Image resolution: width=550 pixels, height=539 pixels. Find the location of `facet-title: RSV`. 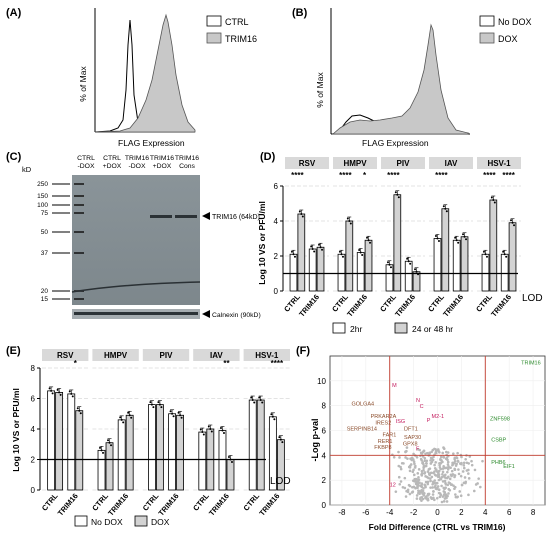

facet-title: RSV is located at coordinates (65, 355).